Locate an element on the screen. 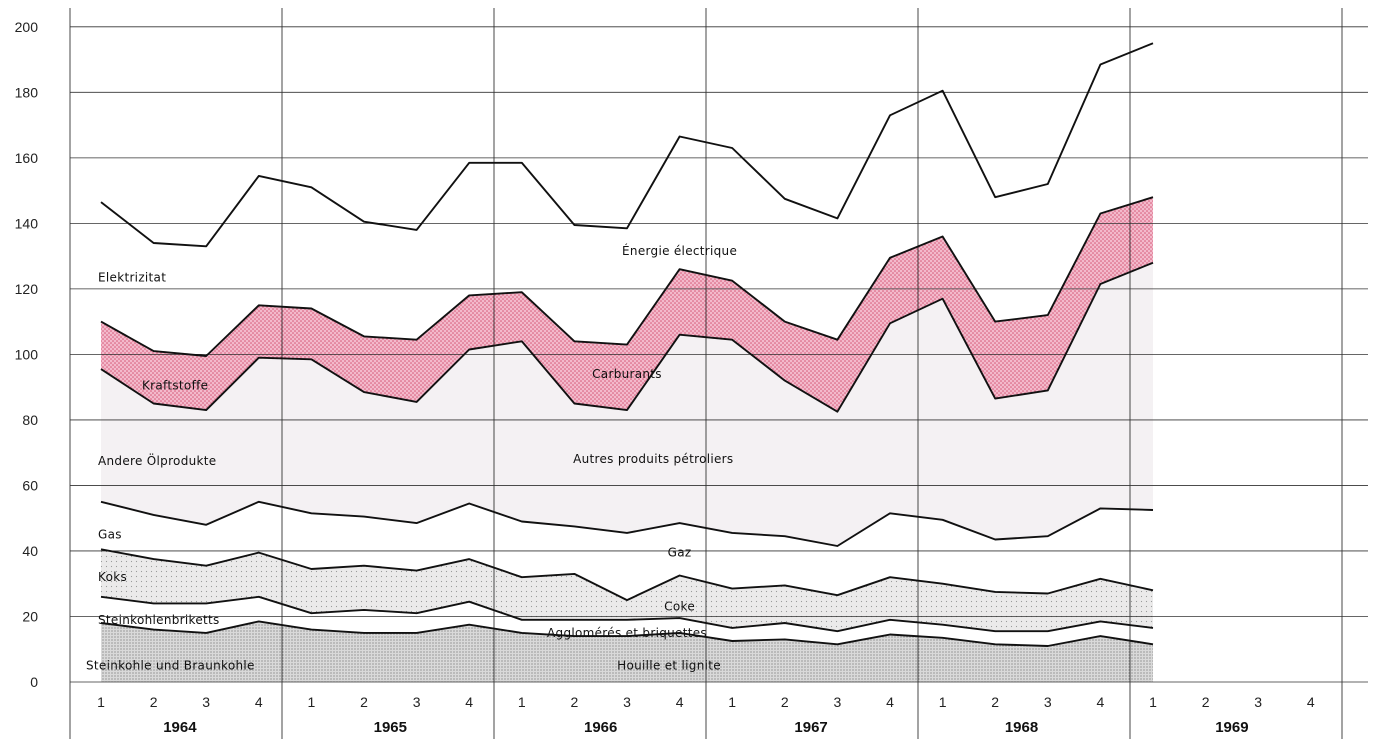 Image resolution: width=1374 pixels, height=739 pixels. label-agglomeres: Agglomérés et briquettes is located at coordinates (627, 633).